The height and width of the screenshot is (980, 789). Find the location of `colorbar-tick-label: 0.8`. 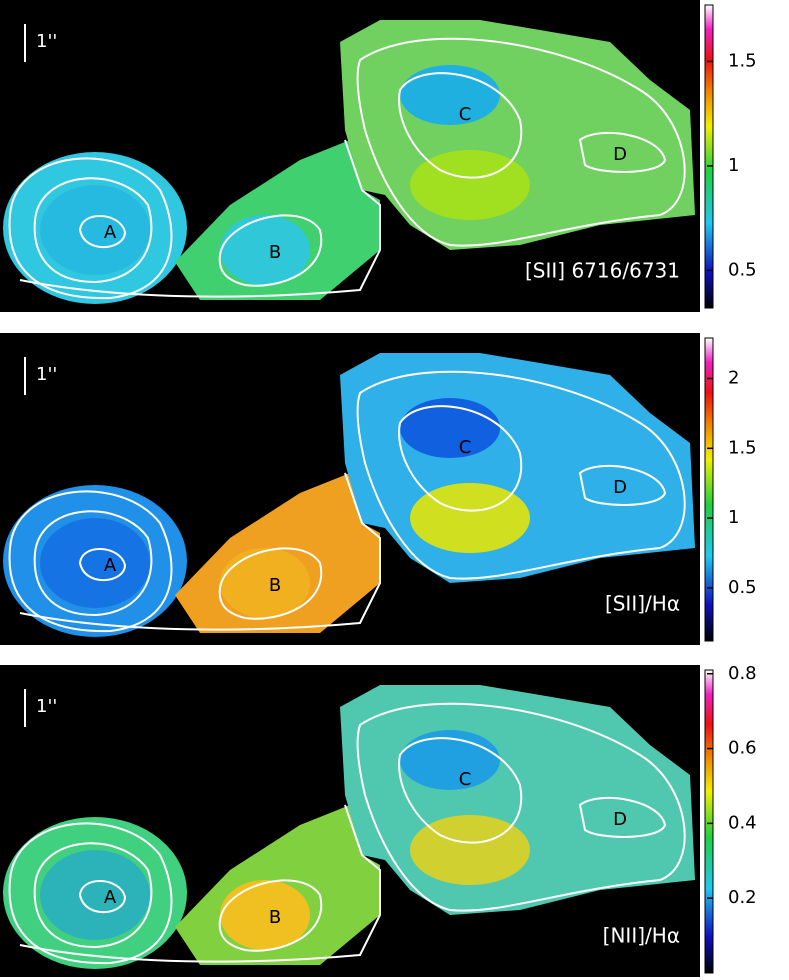

colorbar-tick-label: 0.8 is located at coordinates (742, 673).